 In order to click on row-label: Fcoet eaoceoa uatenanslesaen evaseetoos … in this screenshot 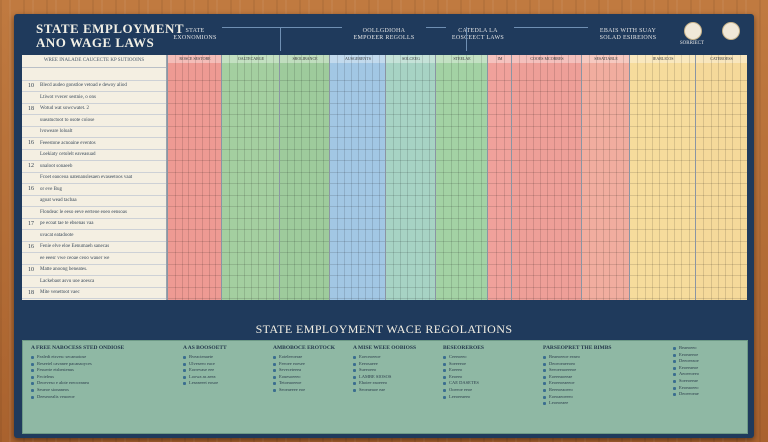, I will do `click(86, 177)`.